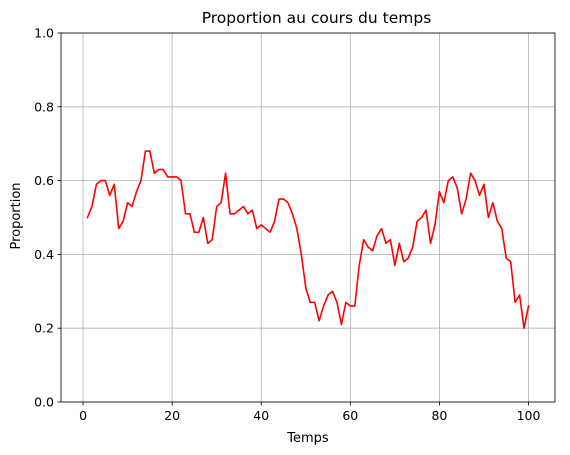 This screenshot has width=570, height=455. I want to click on y-tick-label: 0.0, so click(44, 402).